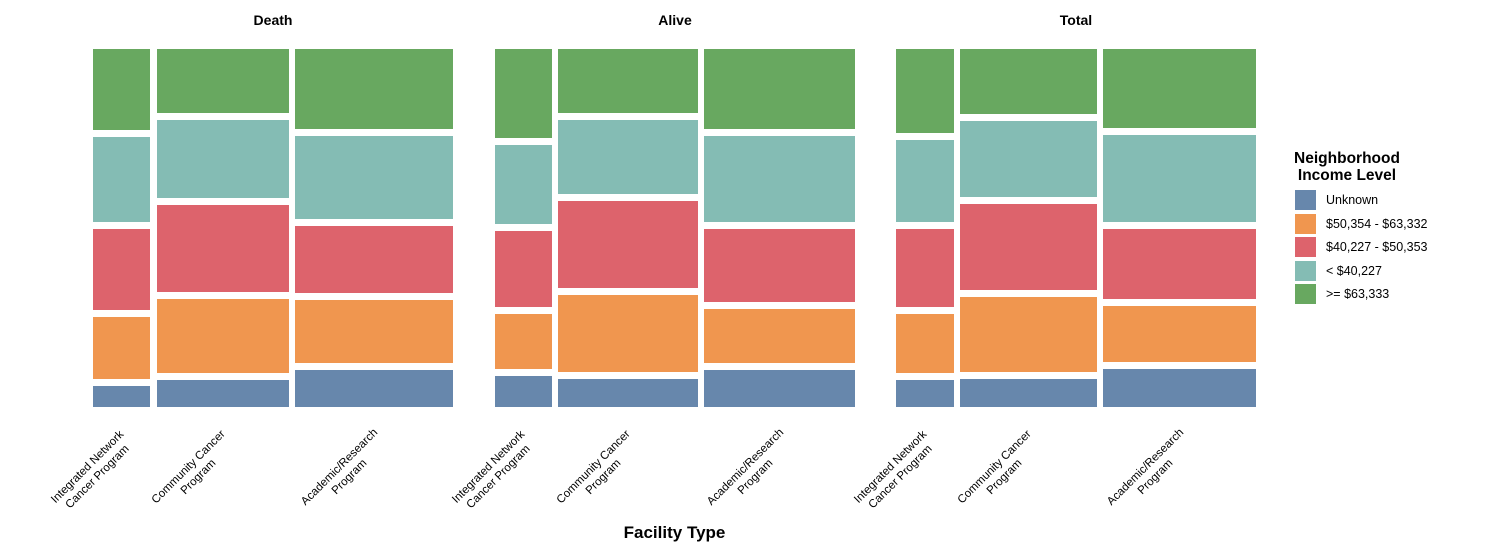 Image resolution: width=1500 pixels, height=550 pixels. I want to click on facet-title-death: Death, so click(273, 20).